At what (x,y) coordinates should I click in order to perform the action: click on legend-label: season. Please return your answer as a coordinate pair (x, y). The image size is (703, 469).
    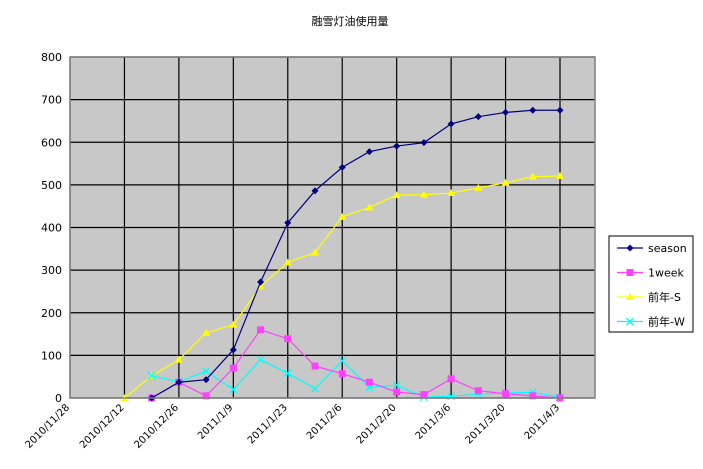
    Looking at the image, I should click on (667, 248).